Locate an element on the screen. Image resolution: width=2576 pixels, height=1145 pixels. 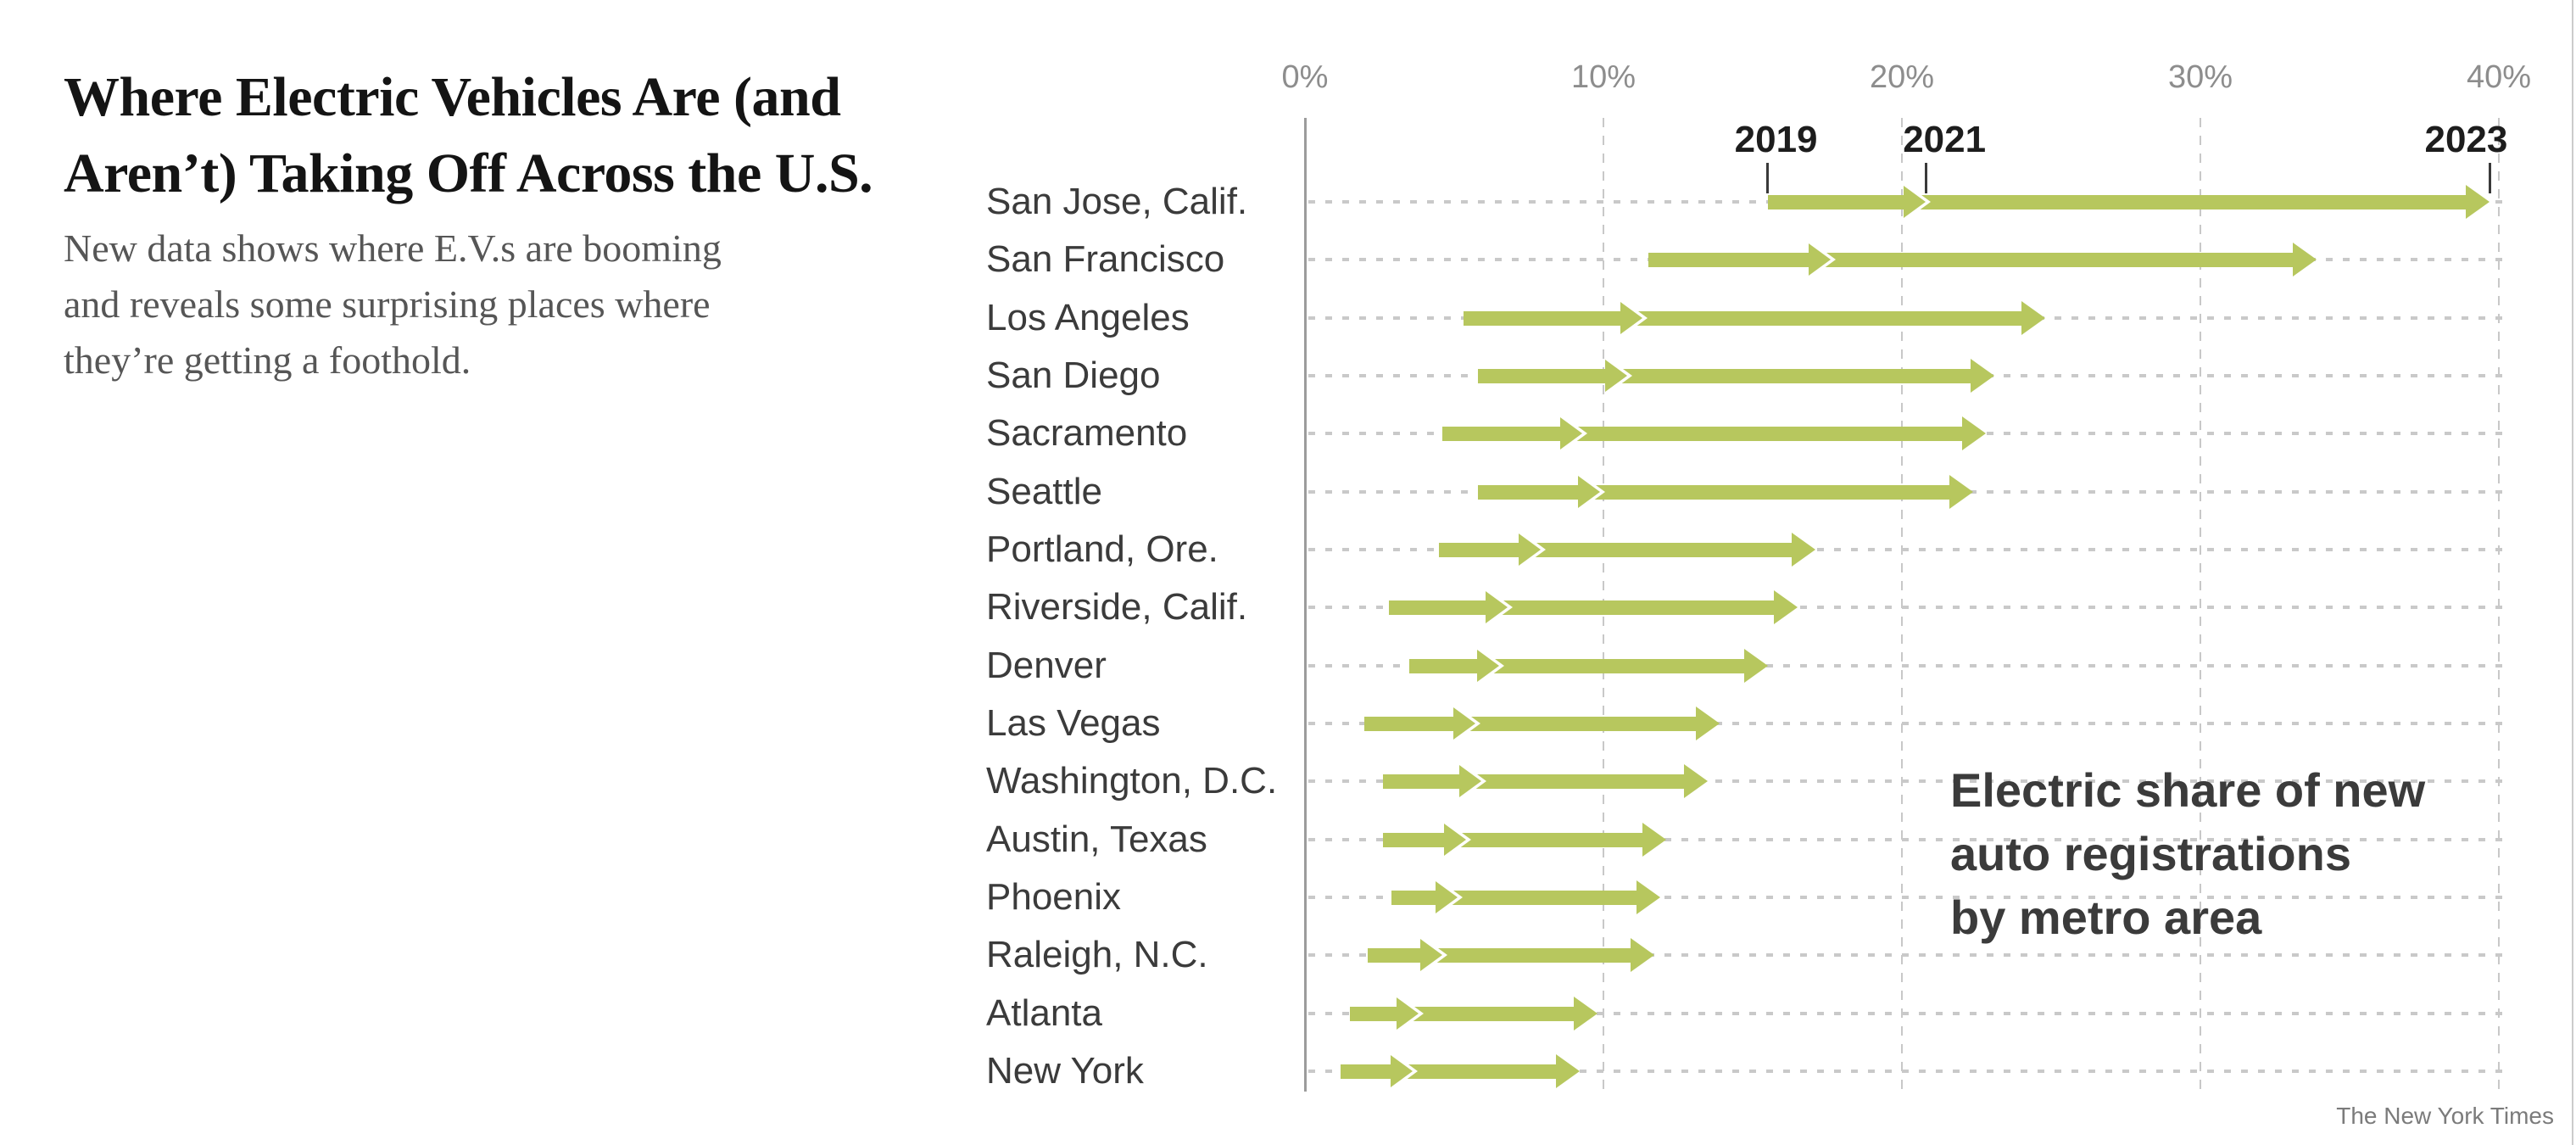
subtitle-line-1: New data shows where E.V.s are booming is located at coordinates (393, 248).